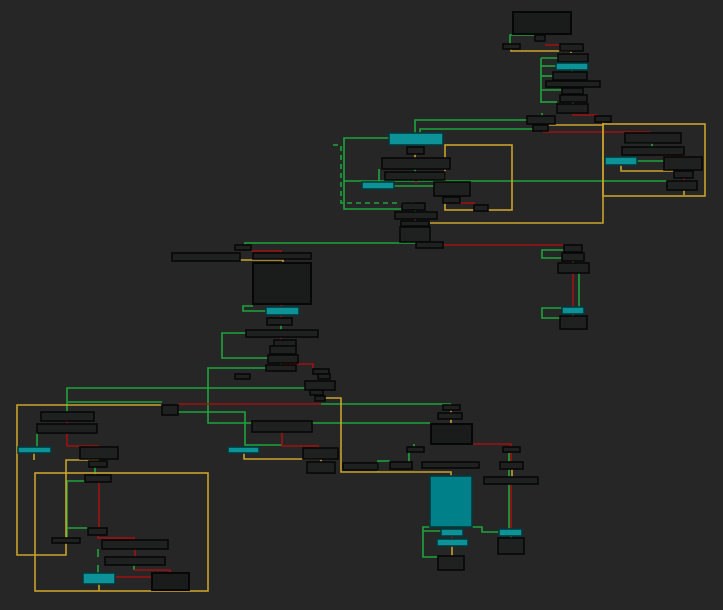 The width and height of the screenshot is (723, 610). What do you see at coordinates (571, 47) in the screenshot?
I see `node-t4` at bounding box center [571, 47].